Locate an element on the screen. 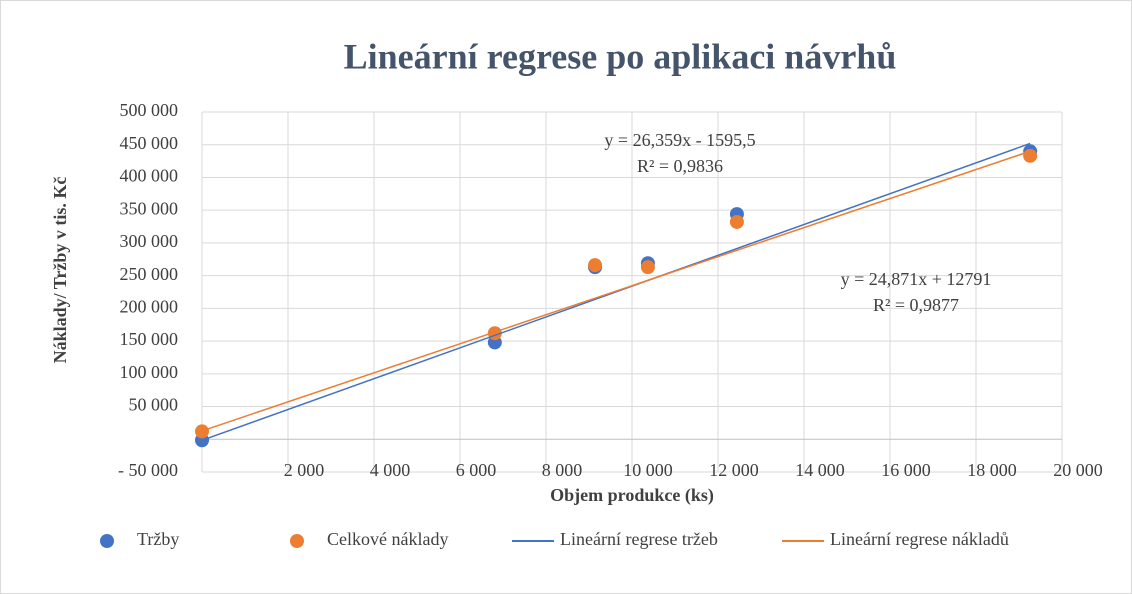 The width and height of the screenshot is (1132, 594). annotation: y = 24,871x + 12791 is located at coordinates (916, 279).